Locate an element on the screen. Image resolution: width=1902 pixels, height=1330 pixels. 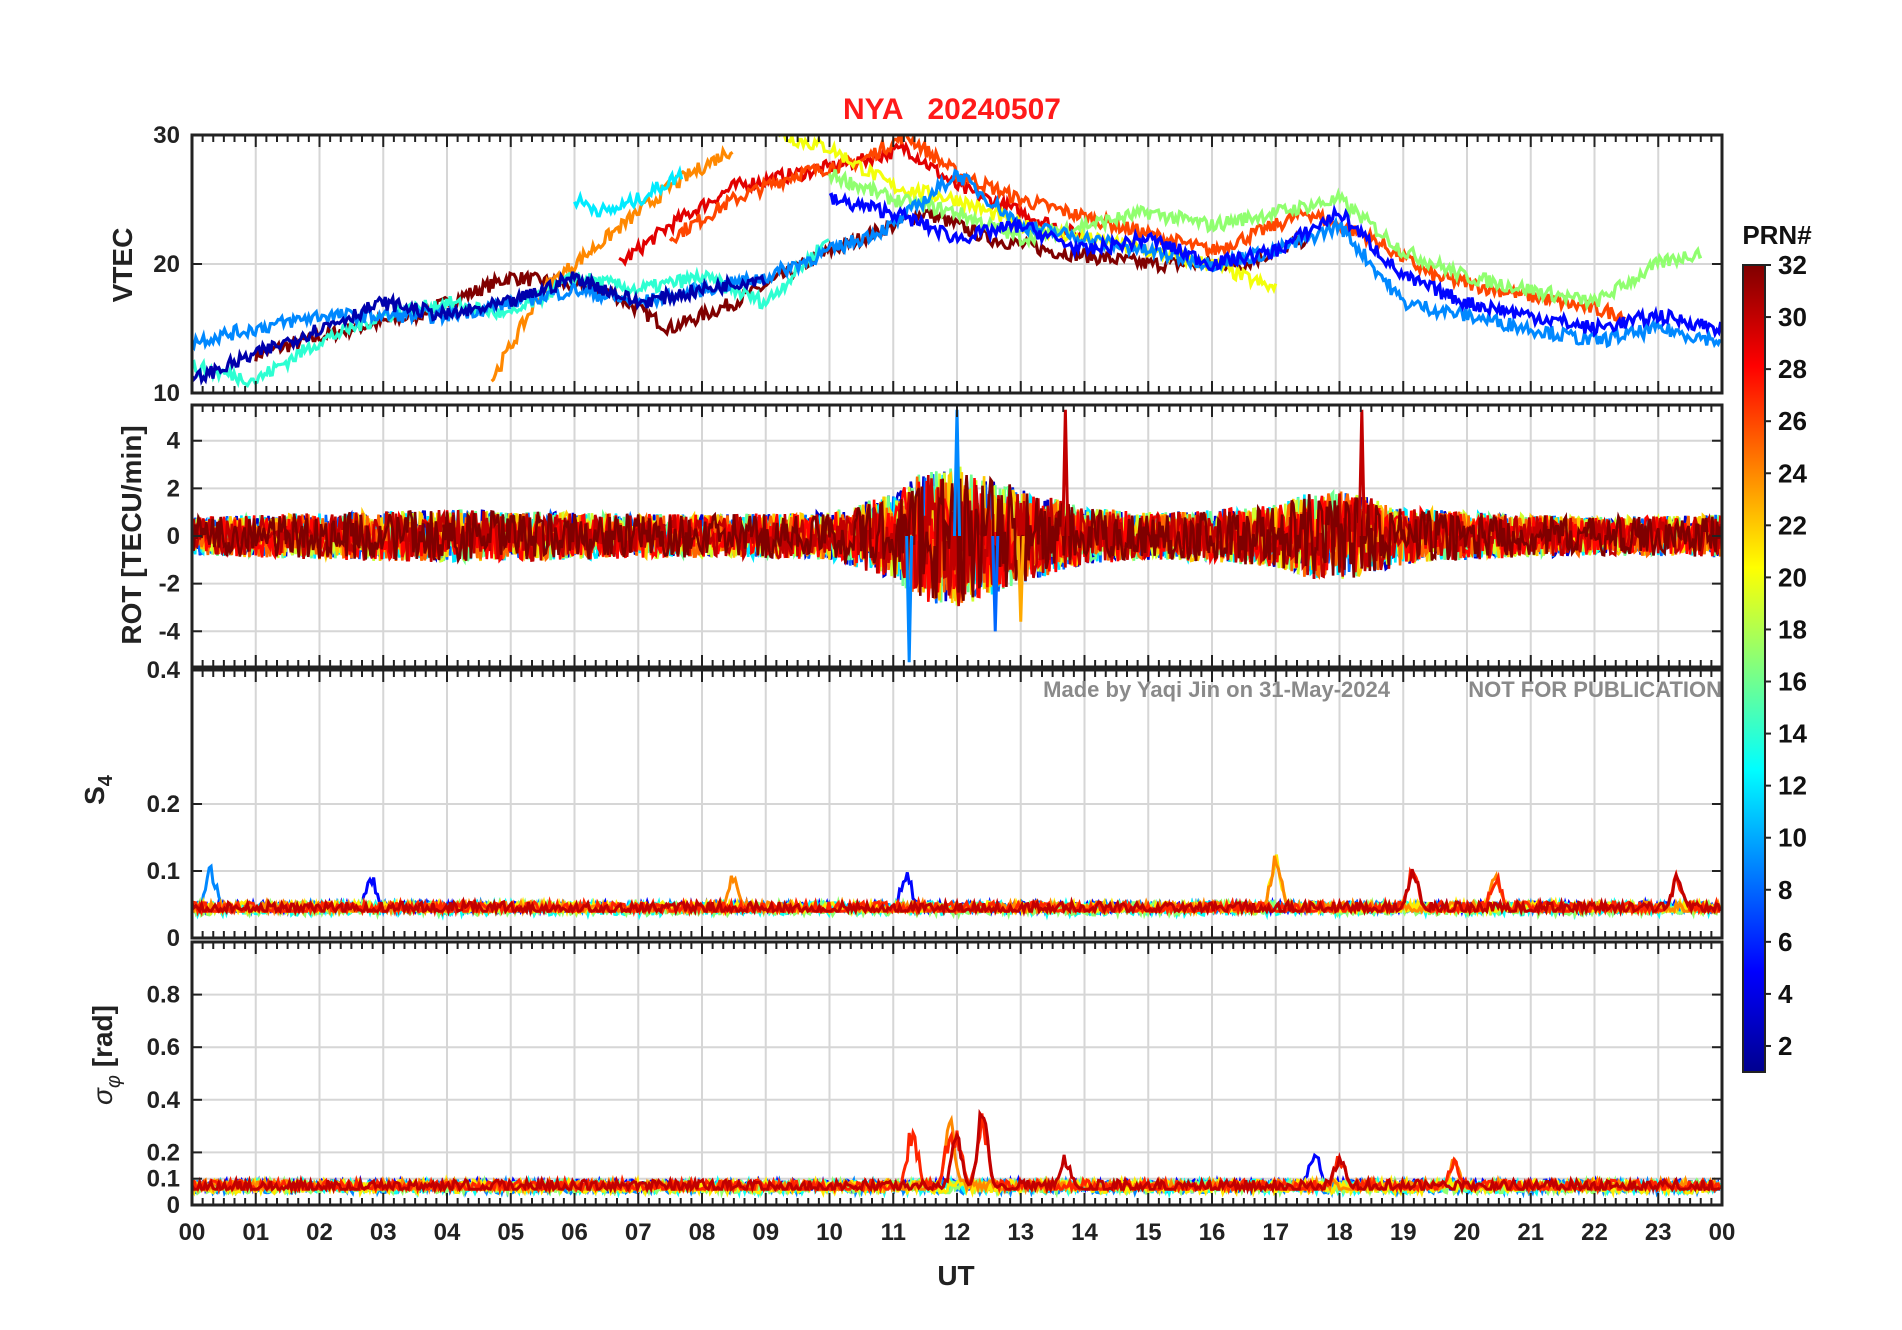
colorbar-tick-label: 22 is located at coordinates (1792, 525).